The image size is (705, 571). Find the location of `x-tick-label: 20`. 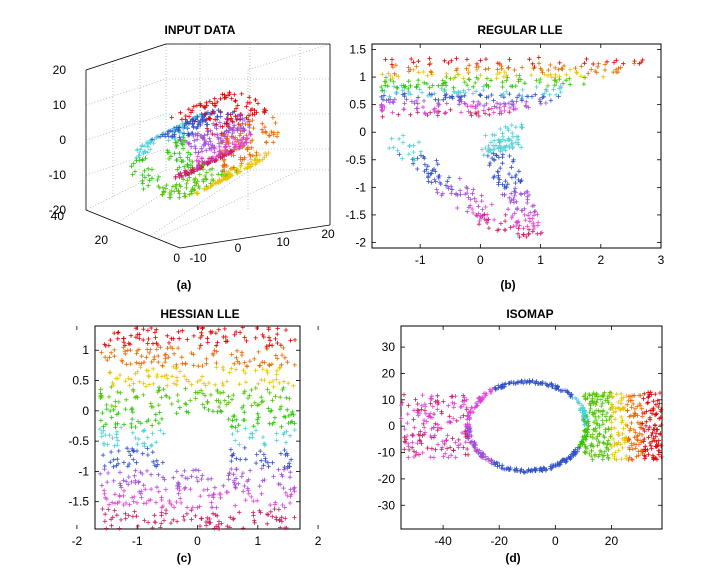

x-tick-label: 20 is located at coordinates (328, 234).